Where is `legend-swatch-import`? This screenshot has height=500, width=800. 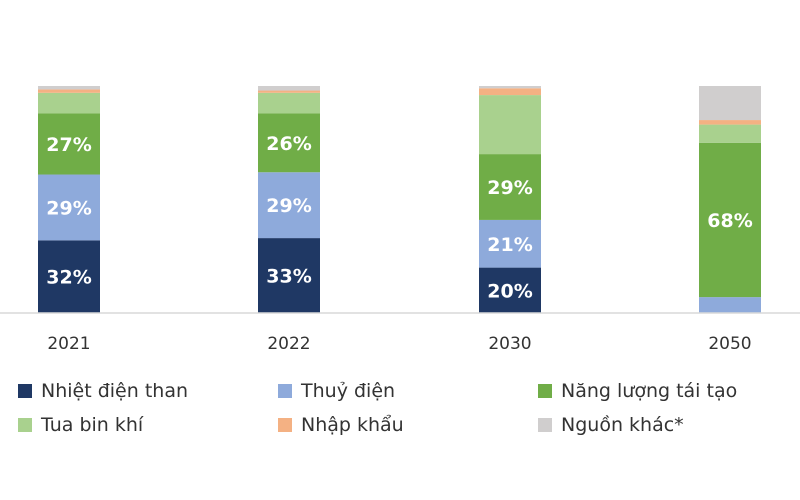 legend-swatch-import is located at coordinates (285, 425).